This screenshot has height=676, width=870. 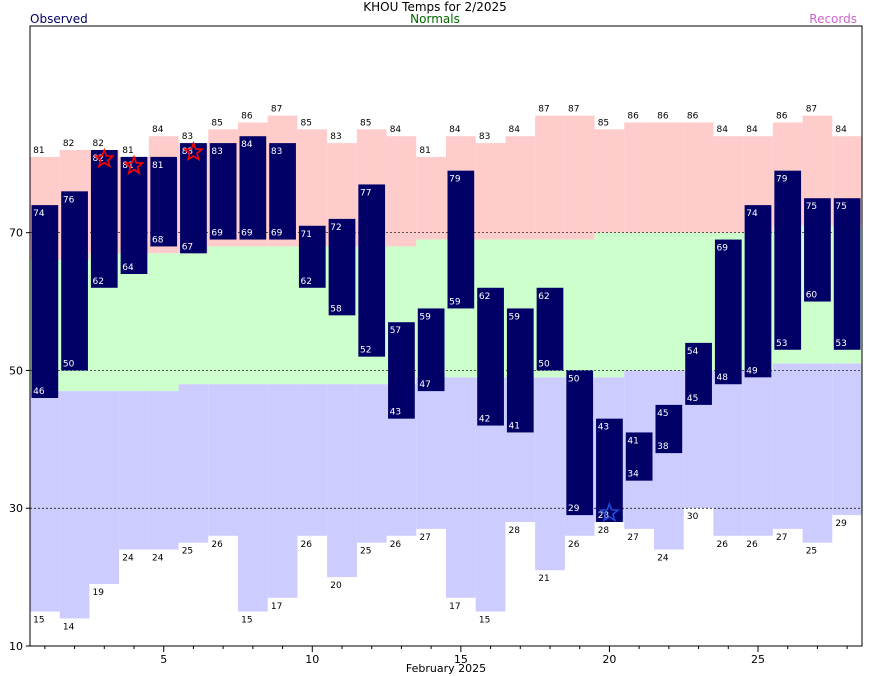 I want to click on observed-low-label: 58, so click(x=336, y=309).